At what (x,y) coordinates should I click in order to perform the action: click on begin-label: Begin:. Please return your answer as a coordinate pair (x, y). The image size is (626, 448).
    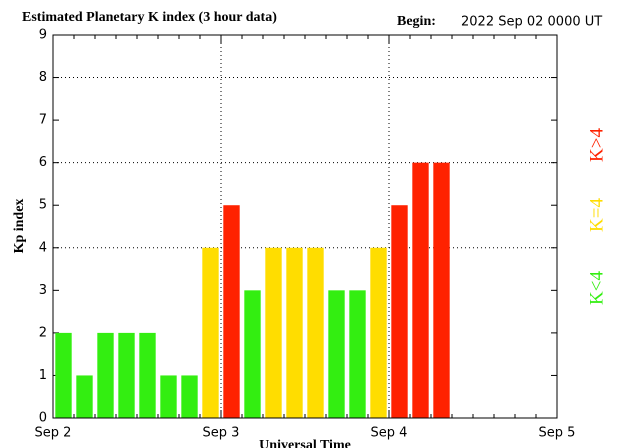
    Looking at the image, I should click on (416, 21).